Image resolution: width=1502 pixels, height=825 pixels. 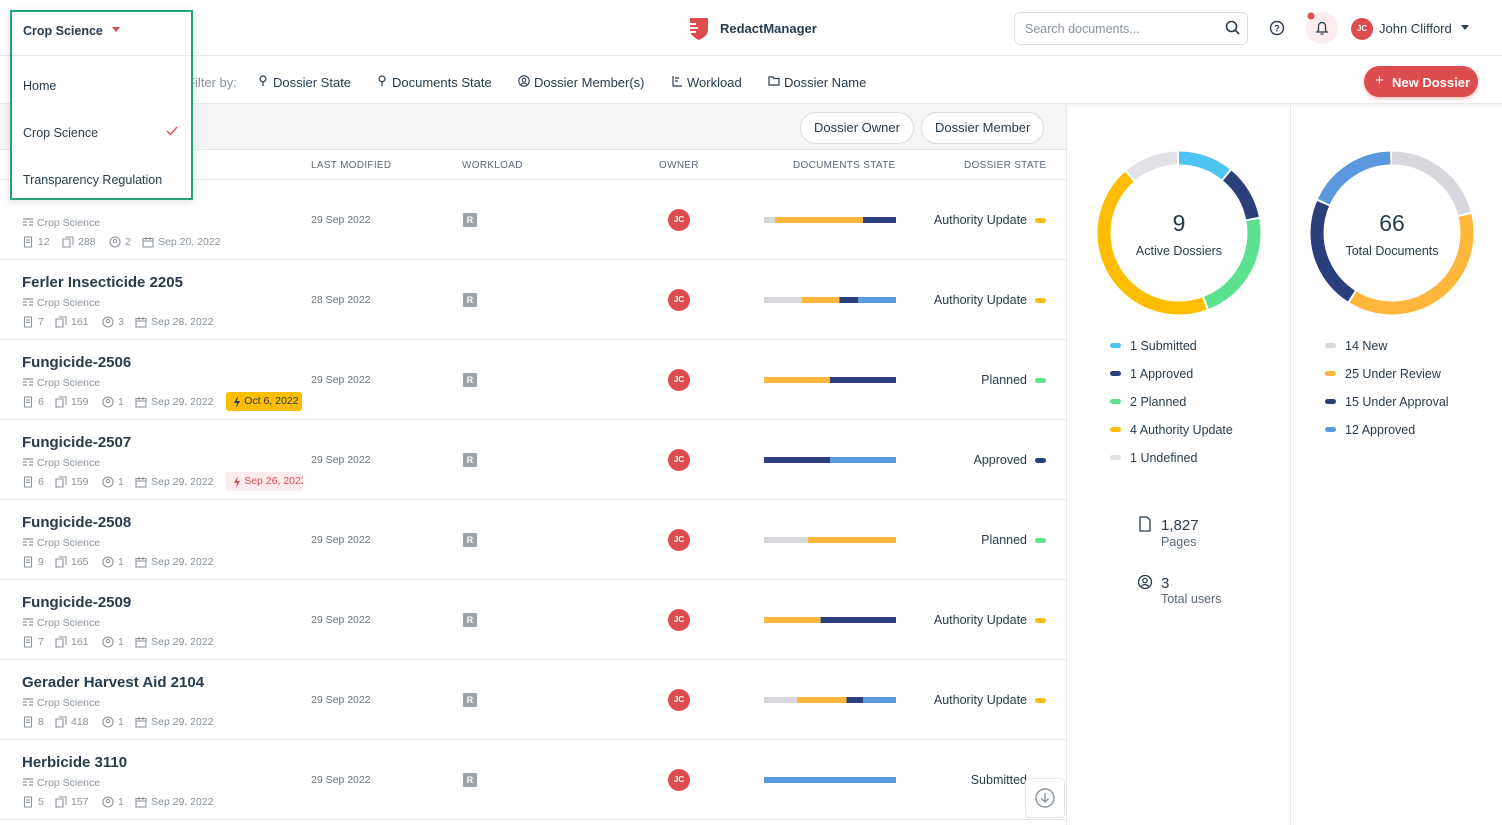 What do you see at coordinates (1392, 223) in the screenshot?
I see `donut-total: 66` at bounding box center [1392, 223].